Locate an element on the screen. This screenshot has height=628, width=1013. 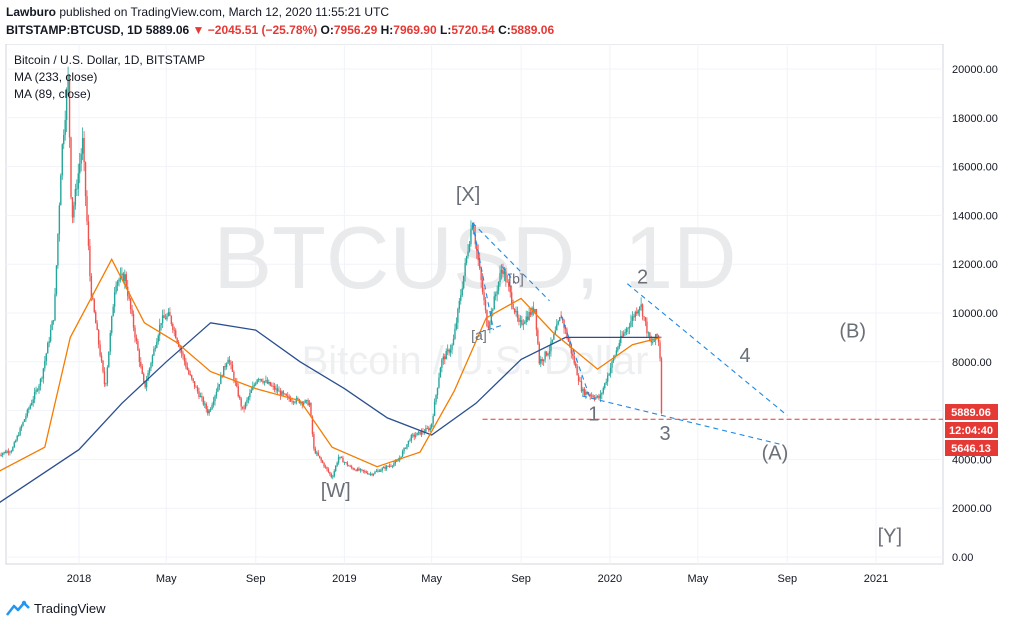
trend-line is located at coordinates (511, 262).